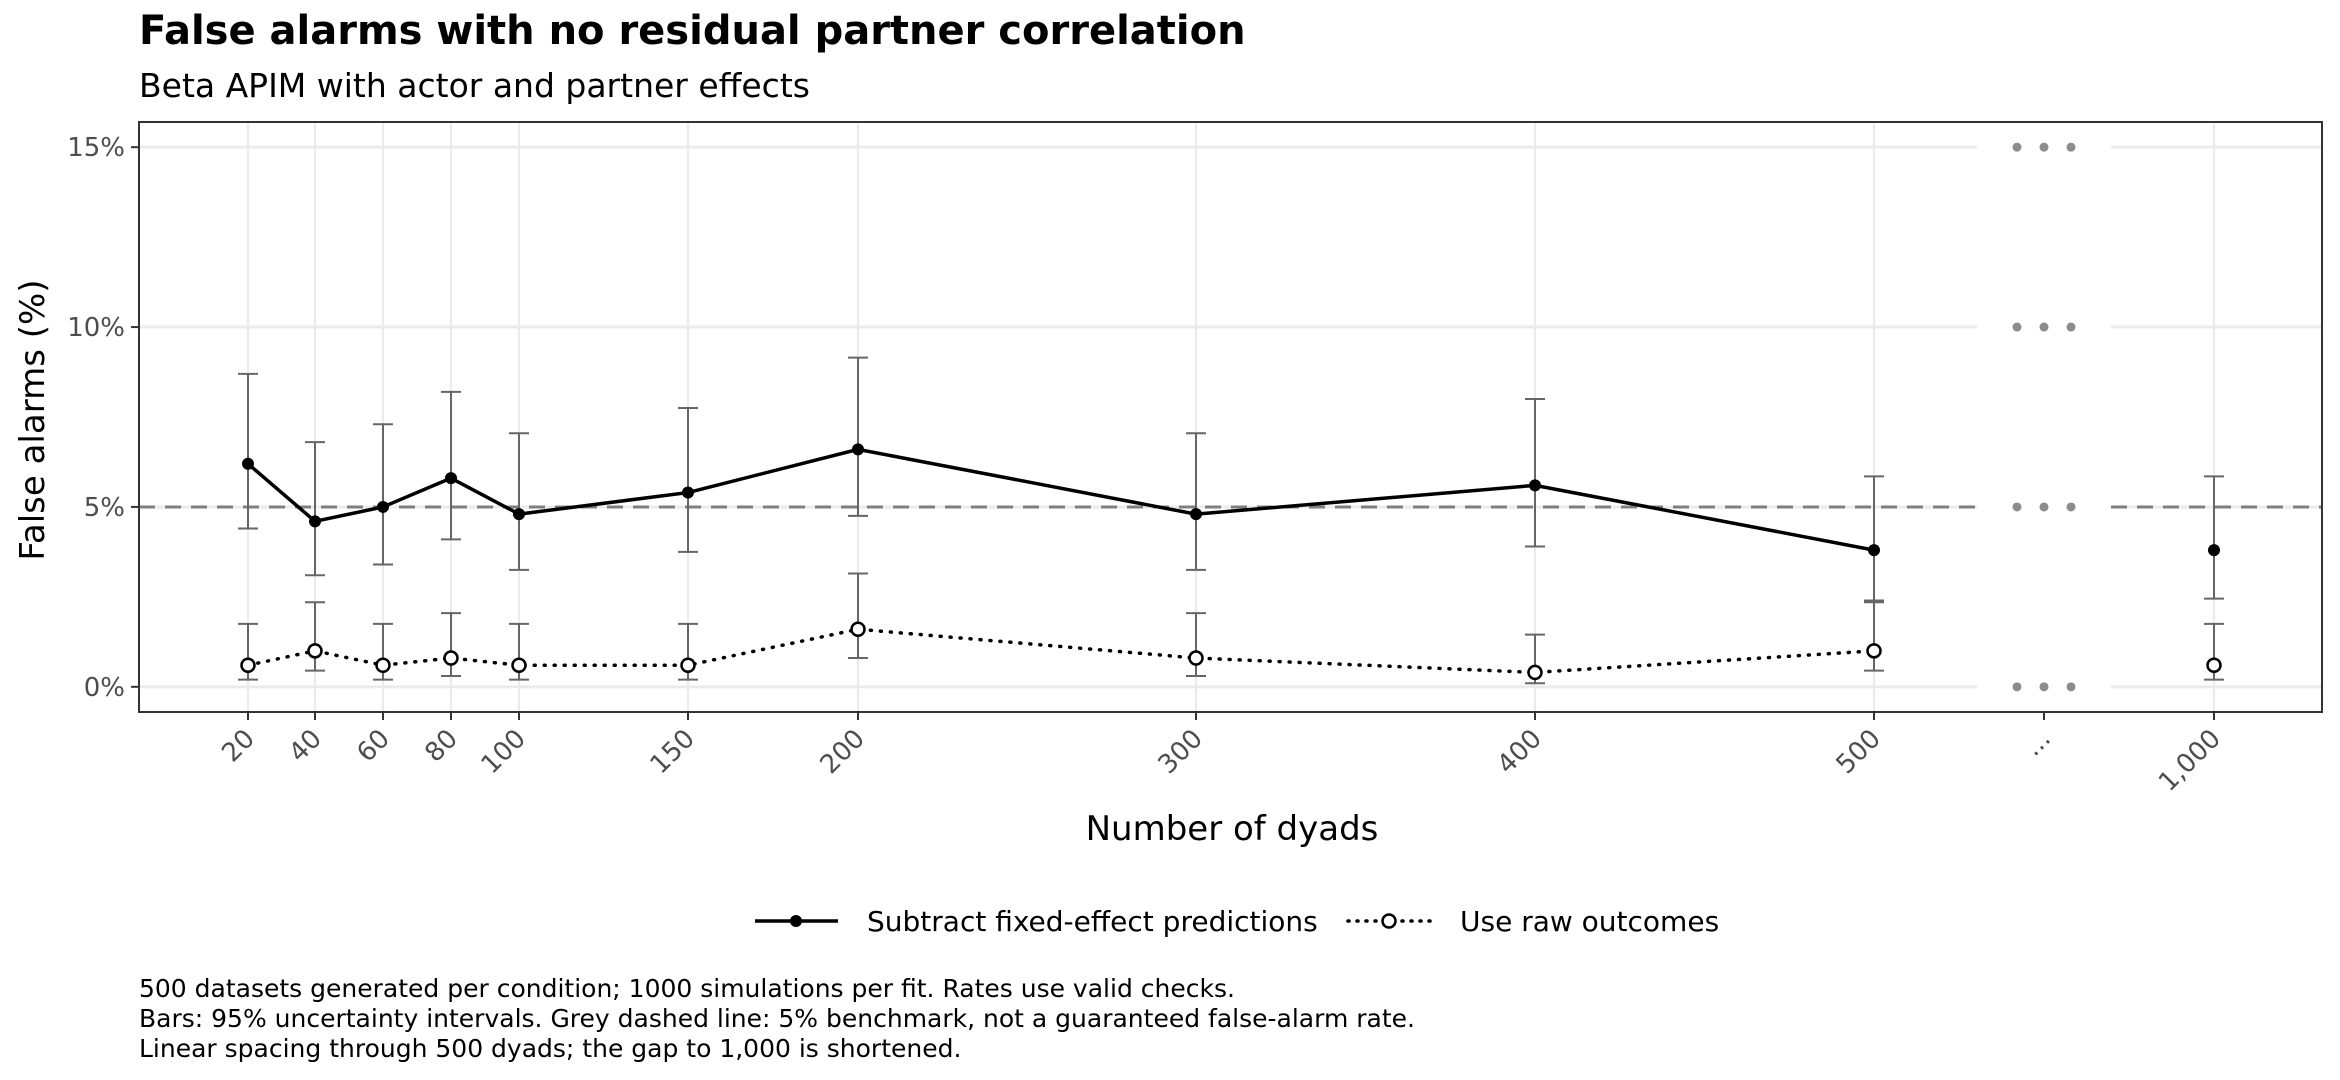 The image size is (2340, 1080). What do you see at coordinates (1389, 921) in the screenshot?
I see `legend-key-marker-raw` at bounding box center [1389, 921].